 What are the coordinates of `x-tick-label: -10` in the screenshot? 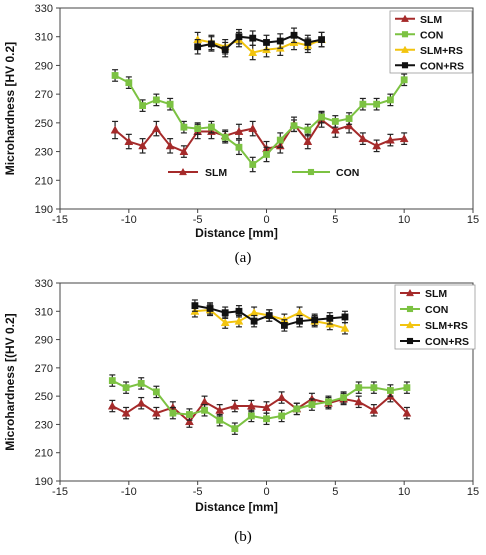 It's located at (129, 220).